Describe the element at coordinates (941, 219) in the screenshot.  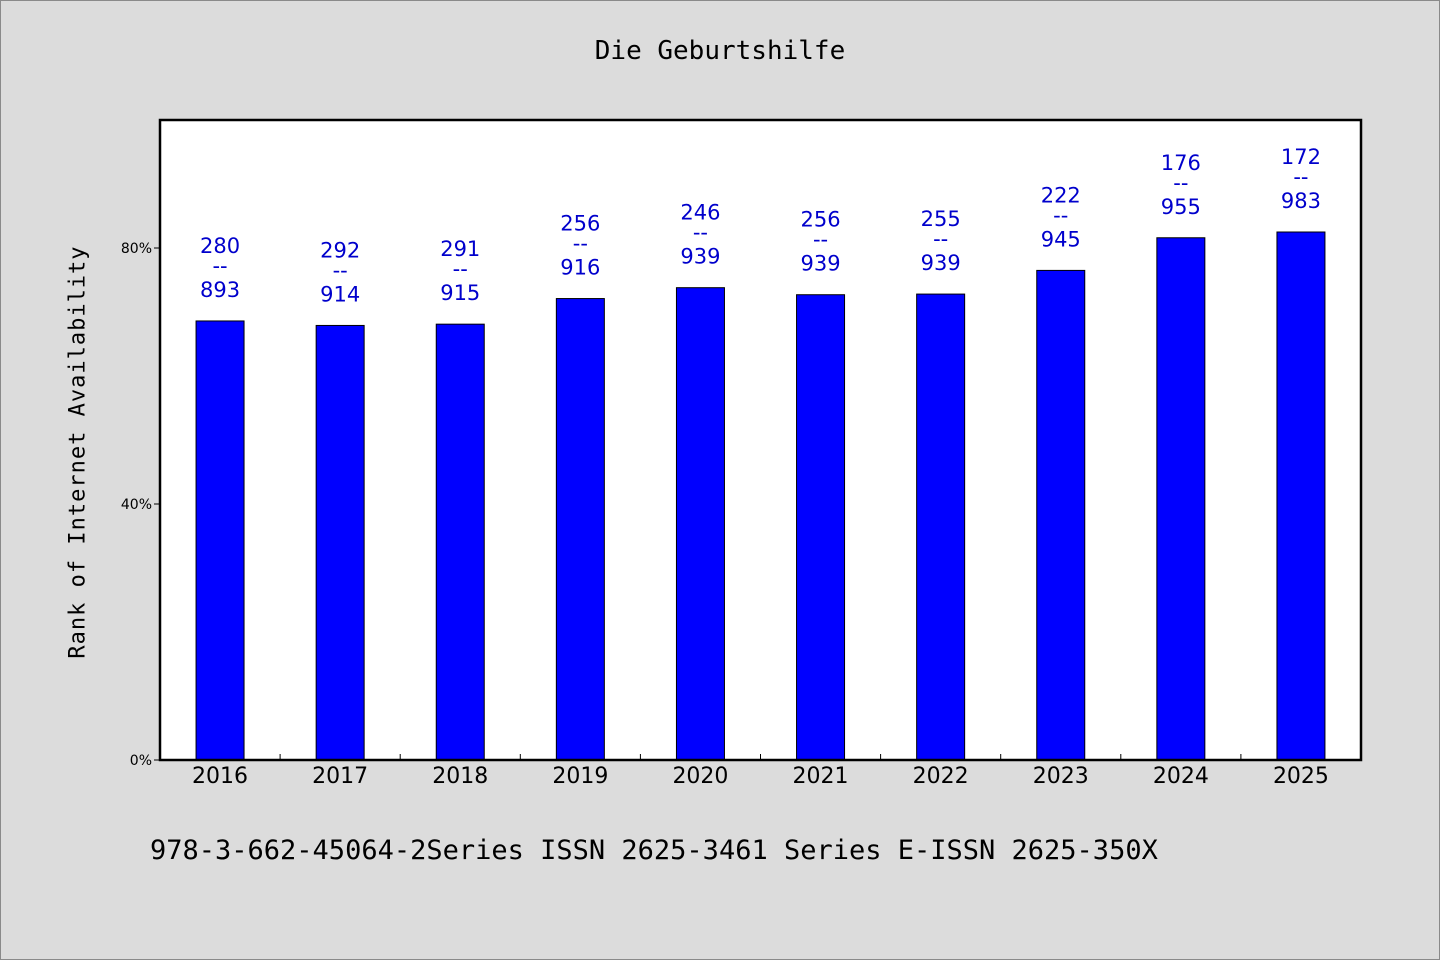
I see `data-label-top: 255` at that location.